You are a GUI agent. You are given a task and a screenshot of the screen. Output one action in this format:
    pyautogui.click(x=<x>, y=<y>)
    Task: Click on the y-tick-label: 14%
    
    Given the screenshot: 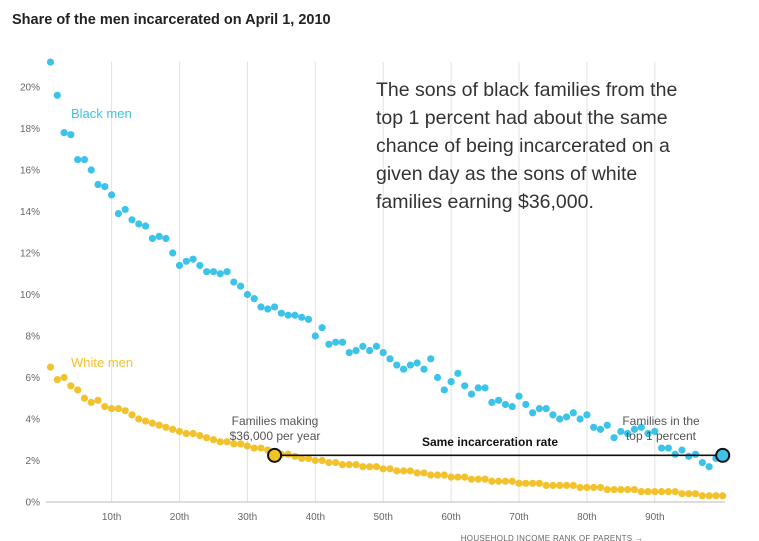 What is the action you would take?
    pyautogui.click(x=30, y=212)
    